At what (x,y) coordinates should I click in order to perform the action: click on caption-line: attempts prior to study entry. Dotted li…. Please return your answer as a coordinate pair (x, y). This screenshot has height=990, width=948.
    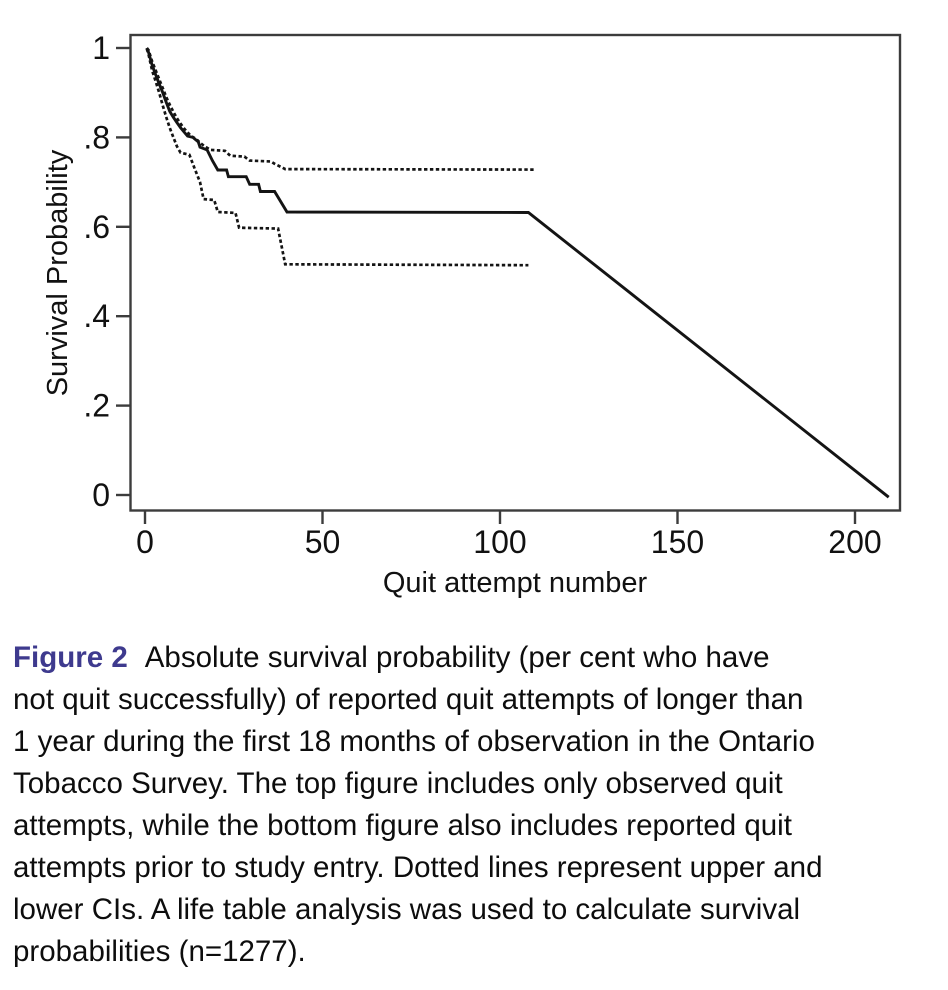
    Looking at the image, I should click on (418, 867).